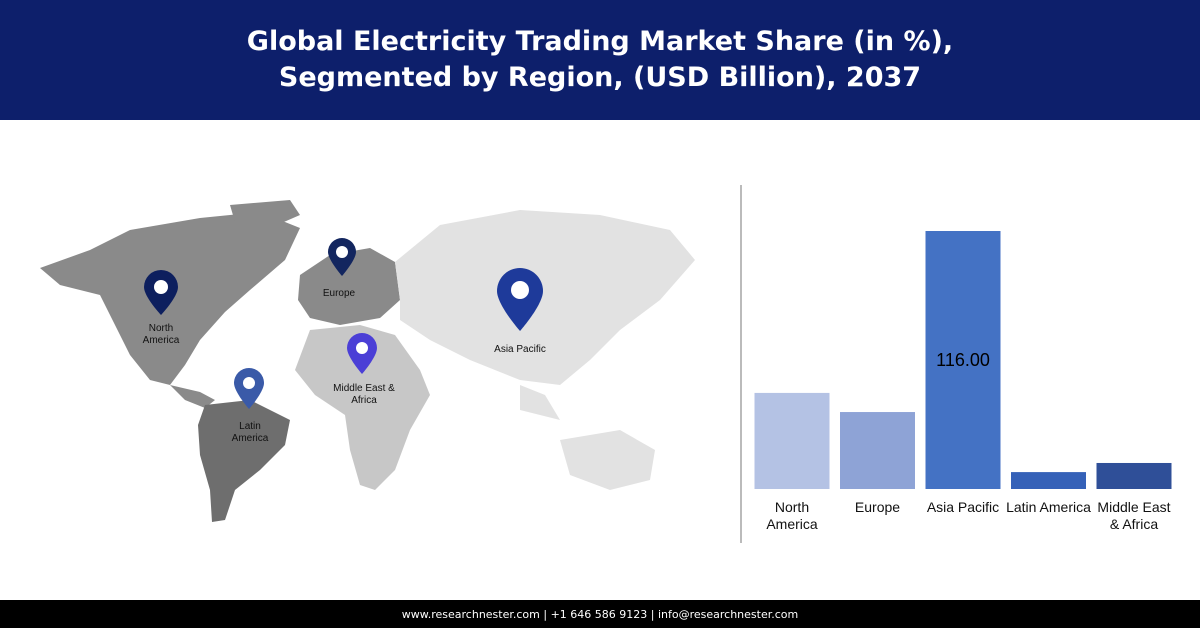 The height and width of the screenshot is (628, 1200). What do you see at coordinates (520, 349) in the screenshot?
I see `map-label: Asia Pacific` at bounding box center [520, 349].